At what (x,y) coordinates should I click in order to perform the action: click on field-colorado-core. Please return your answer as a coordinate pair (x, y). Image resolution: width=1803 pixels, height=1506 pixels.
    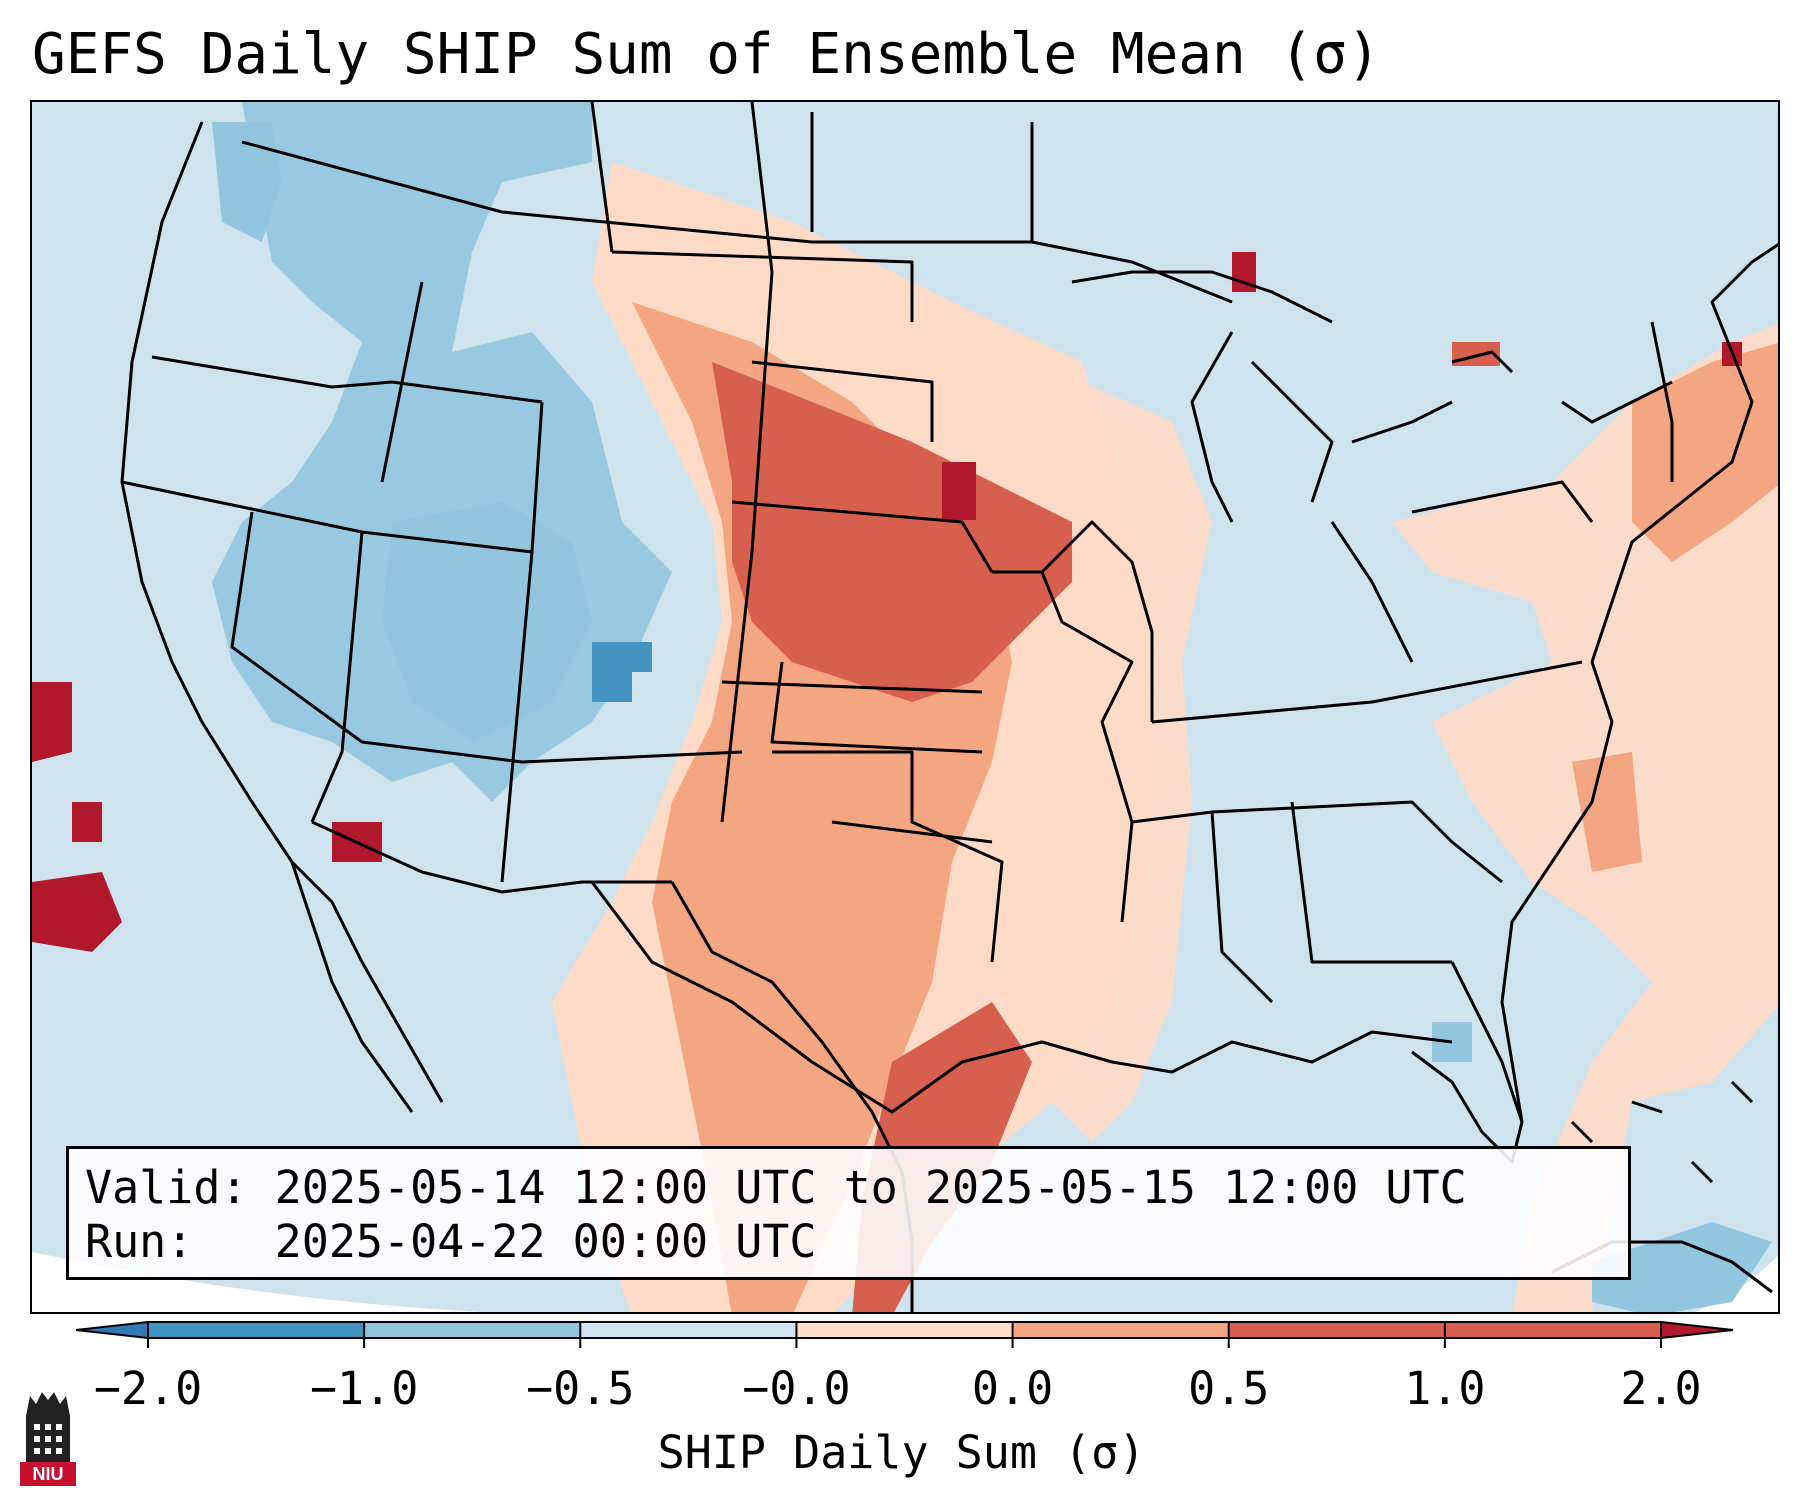
    Looking at the image, I should click on (622, 672).